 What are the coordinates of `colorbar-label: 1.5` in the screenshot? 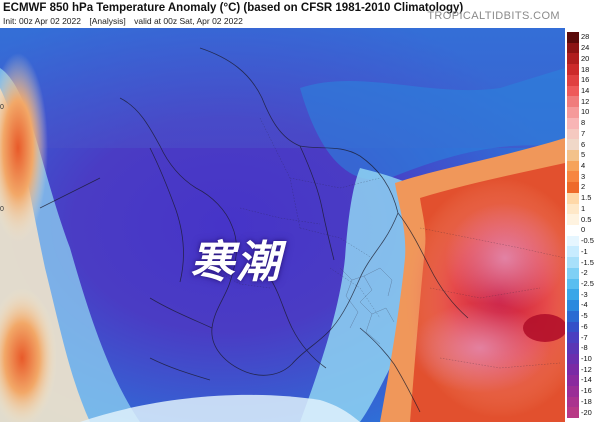 It's located at (586, 198).